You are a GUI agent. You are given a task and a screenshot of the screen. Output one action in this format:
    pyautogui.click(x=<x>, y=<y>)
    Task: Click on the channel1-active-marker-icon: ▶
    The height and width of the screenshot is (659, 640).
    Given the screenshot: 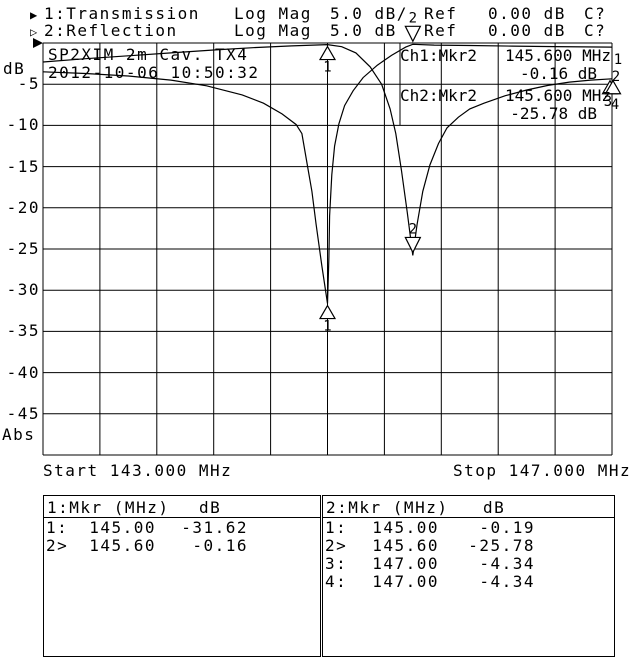 What is the action you would take?
    pyautogui.click(x=34, y=15)
    